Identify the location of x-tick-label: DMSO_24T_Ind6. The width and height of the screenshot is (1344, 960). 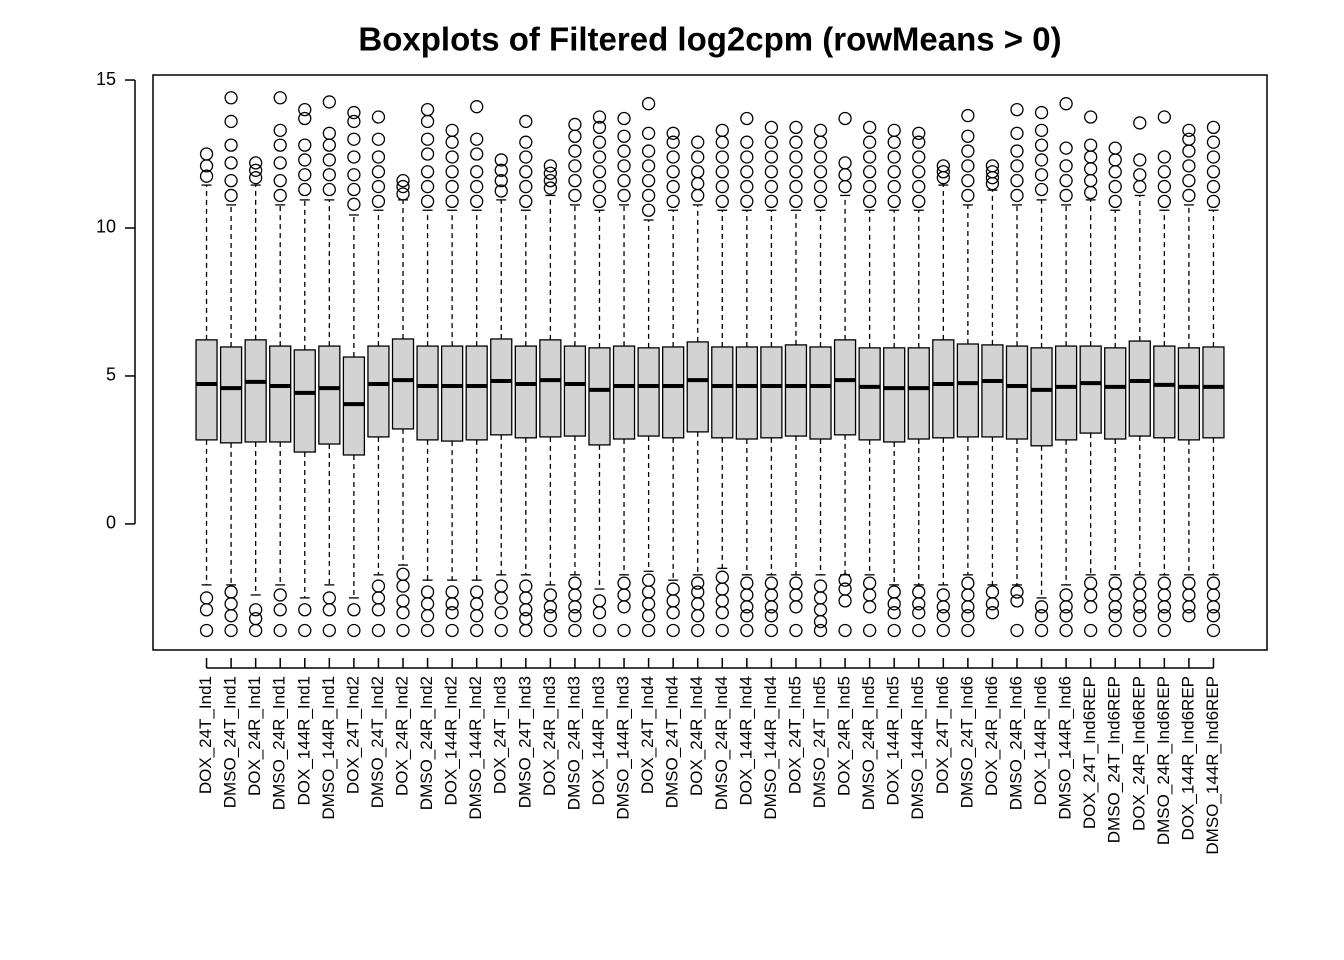
(966, 742).